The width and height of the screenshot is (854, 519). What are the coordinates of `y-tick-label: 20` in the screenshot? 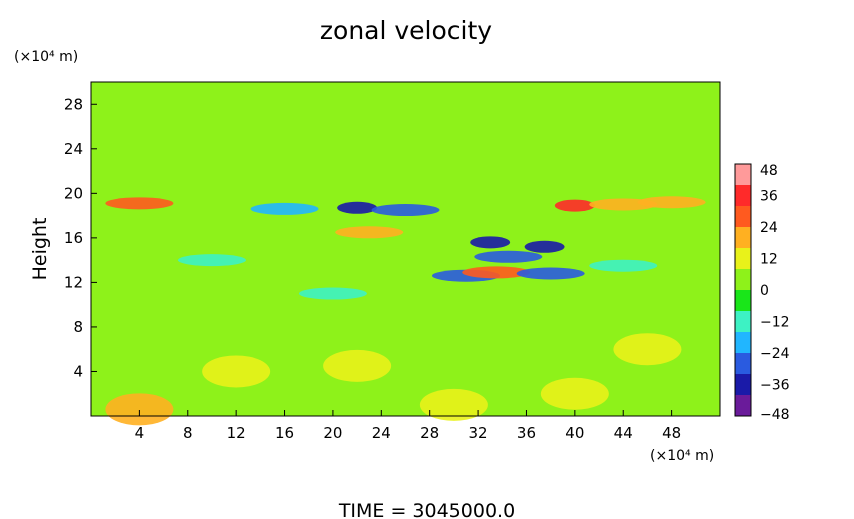 It's located at (73, 193).